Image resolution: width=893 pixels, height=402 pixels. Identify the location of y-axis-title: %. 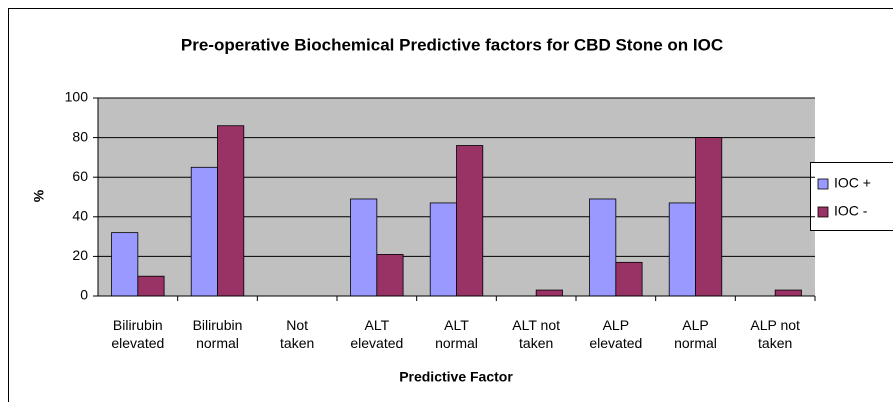
(39, 195).